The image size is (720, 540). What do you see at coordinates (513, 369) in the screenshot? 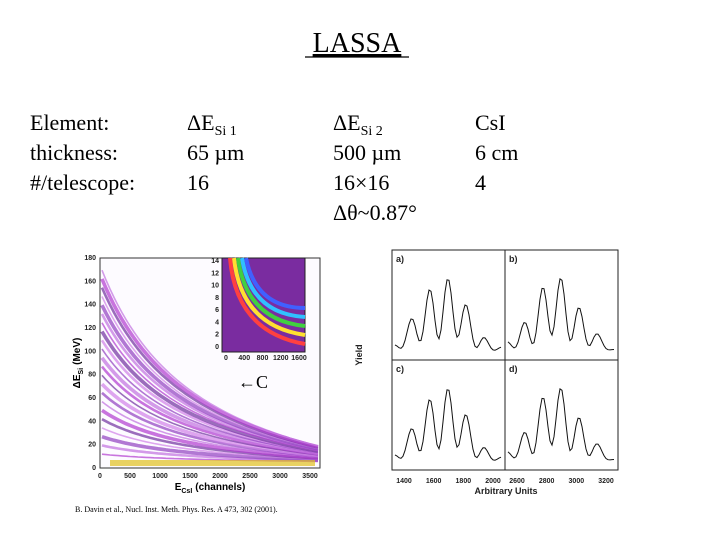
I see `panel-label: d)` at bounding box center [513, 369].